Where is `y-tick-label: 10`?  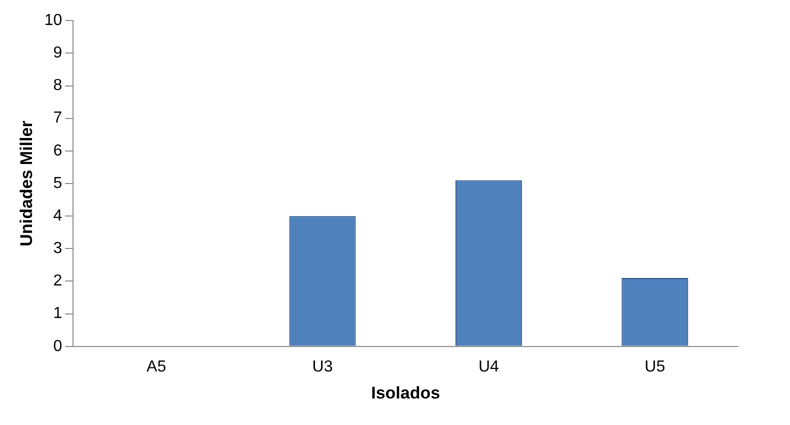 y-tick-label: 10 is located at coordinates (53, 21).